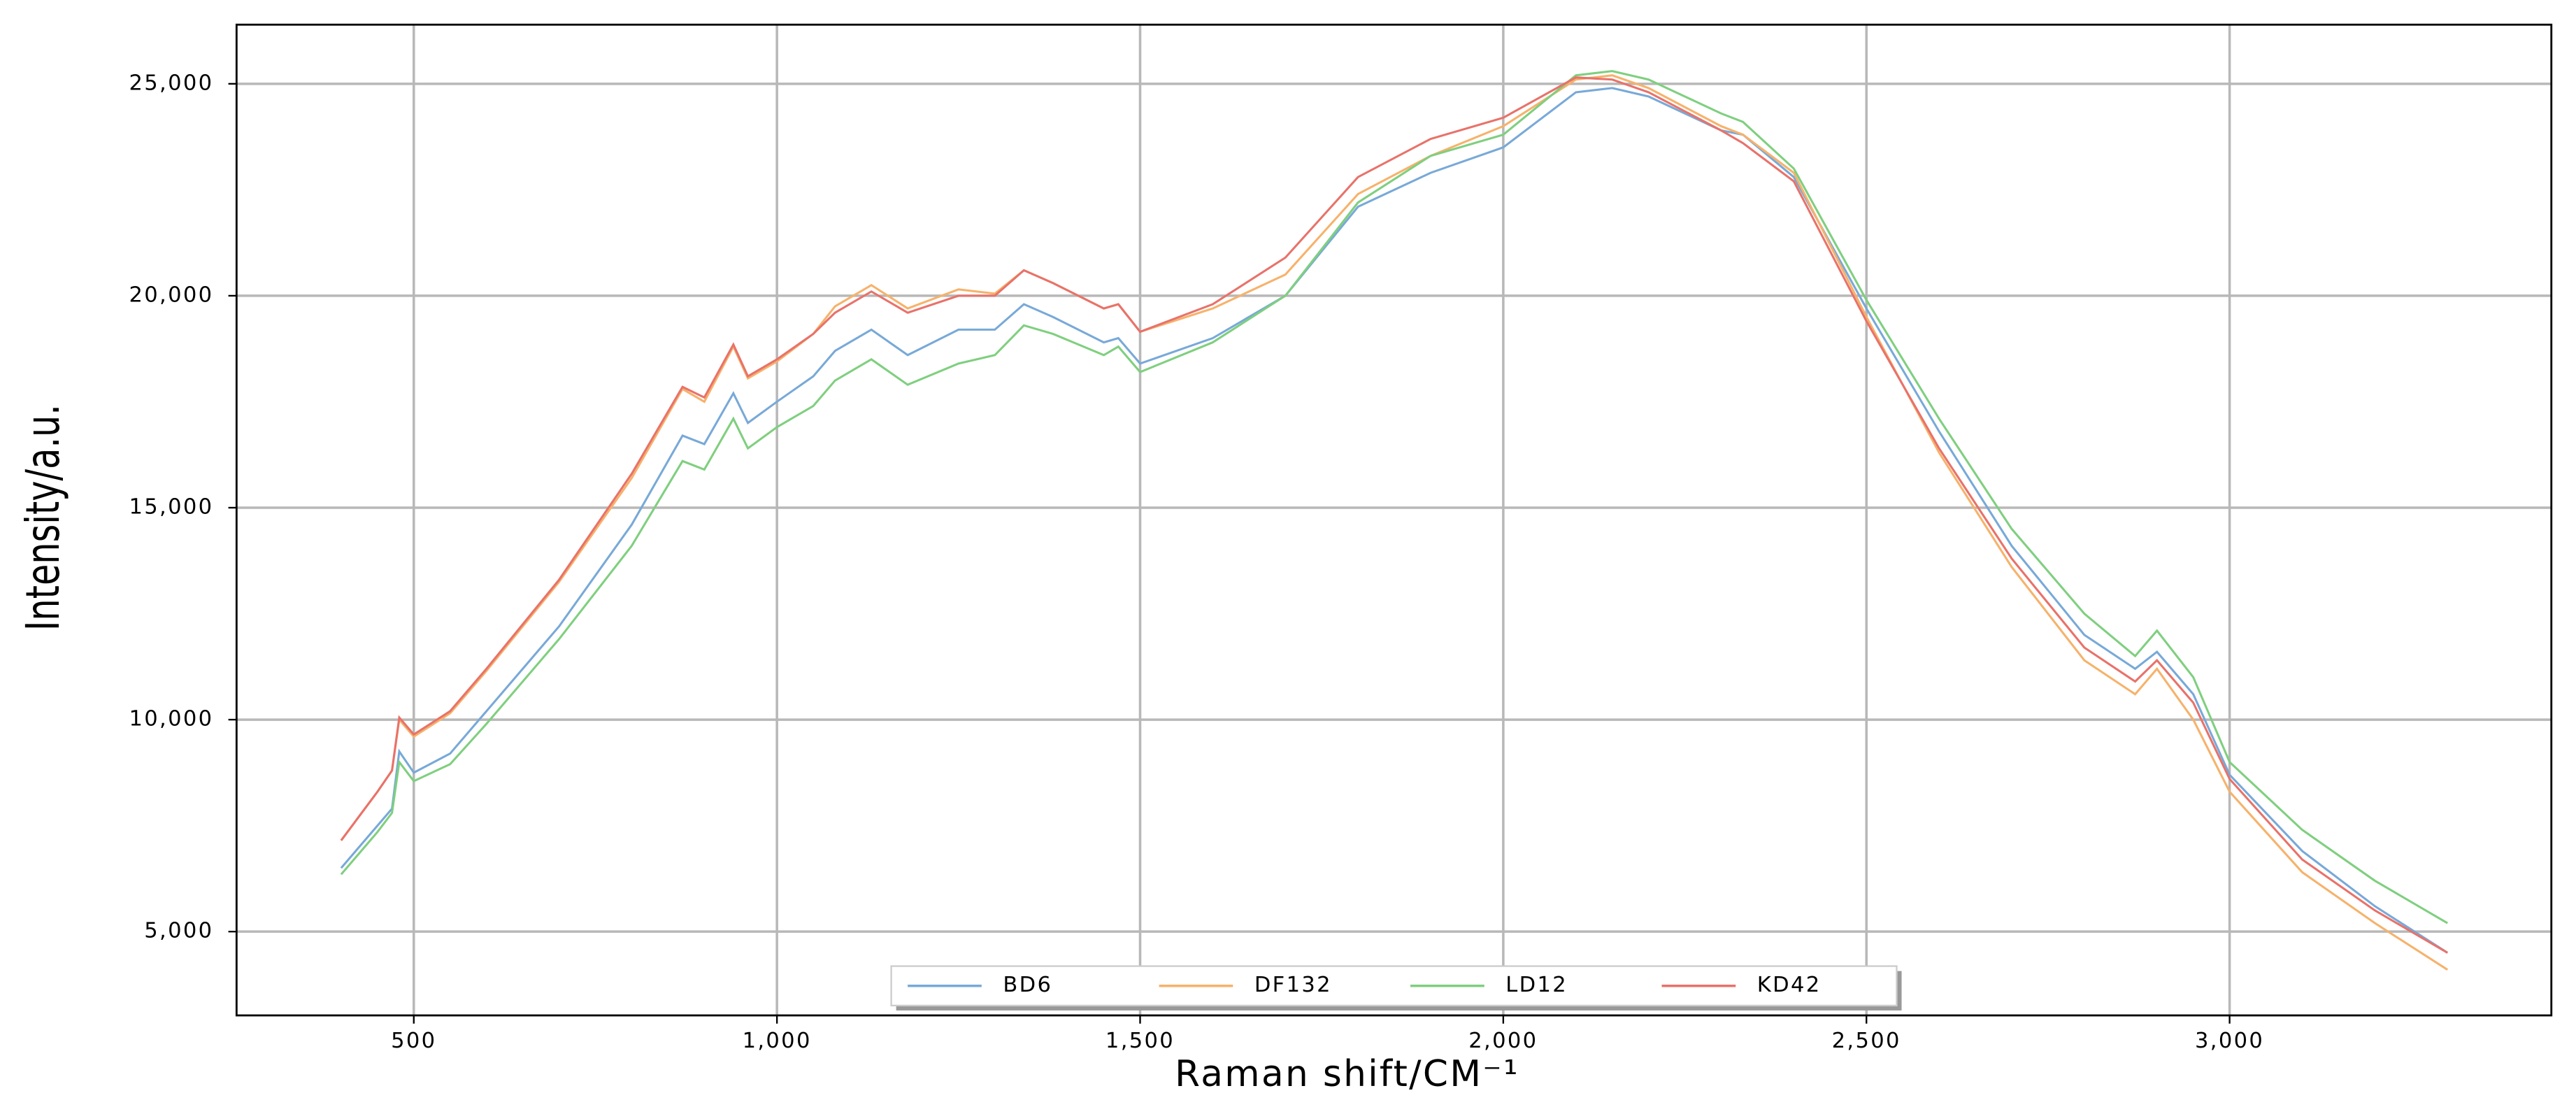 This screenshot has width=2576, height=1114. Describe the element at coordinates (1027, 985) in the screenshot. I see `legend-label: BD6` at that location.